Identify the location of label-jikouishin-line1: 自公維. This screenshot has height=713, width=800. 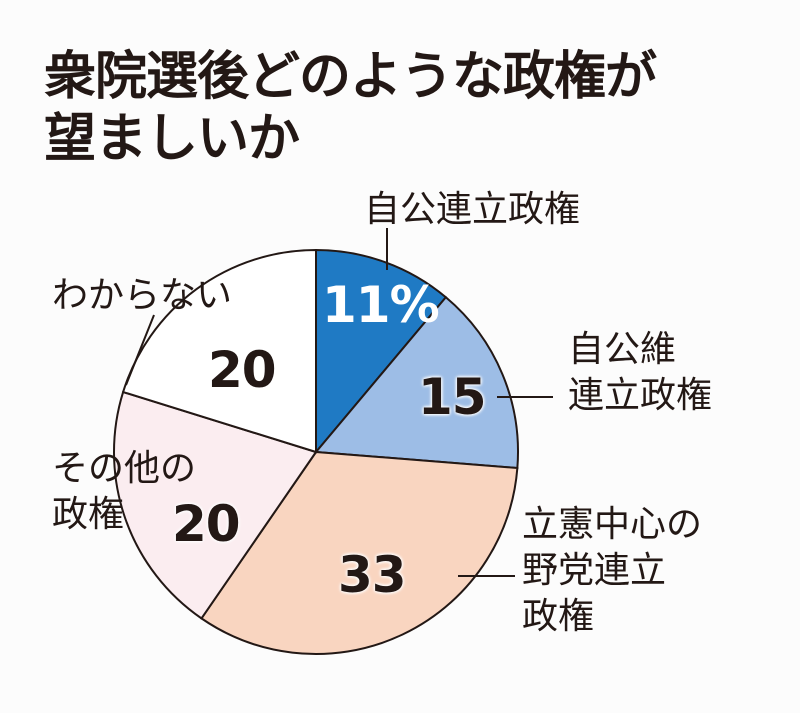
(622, 349).